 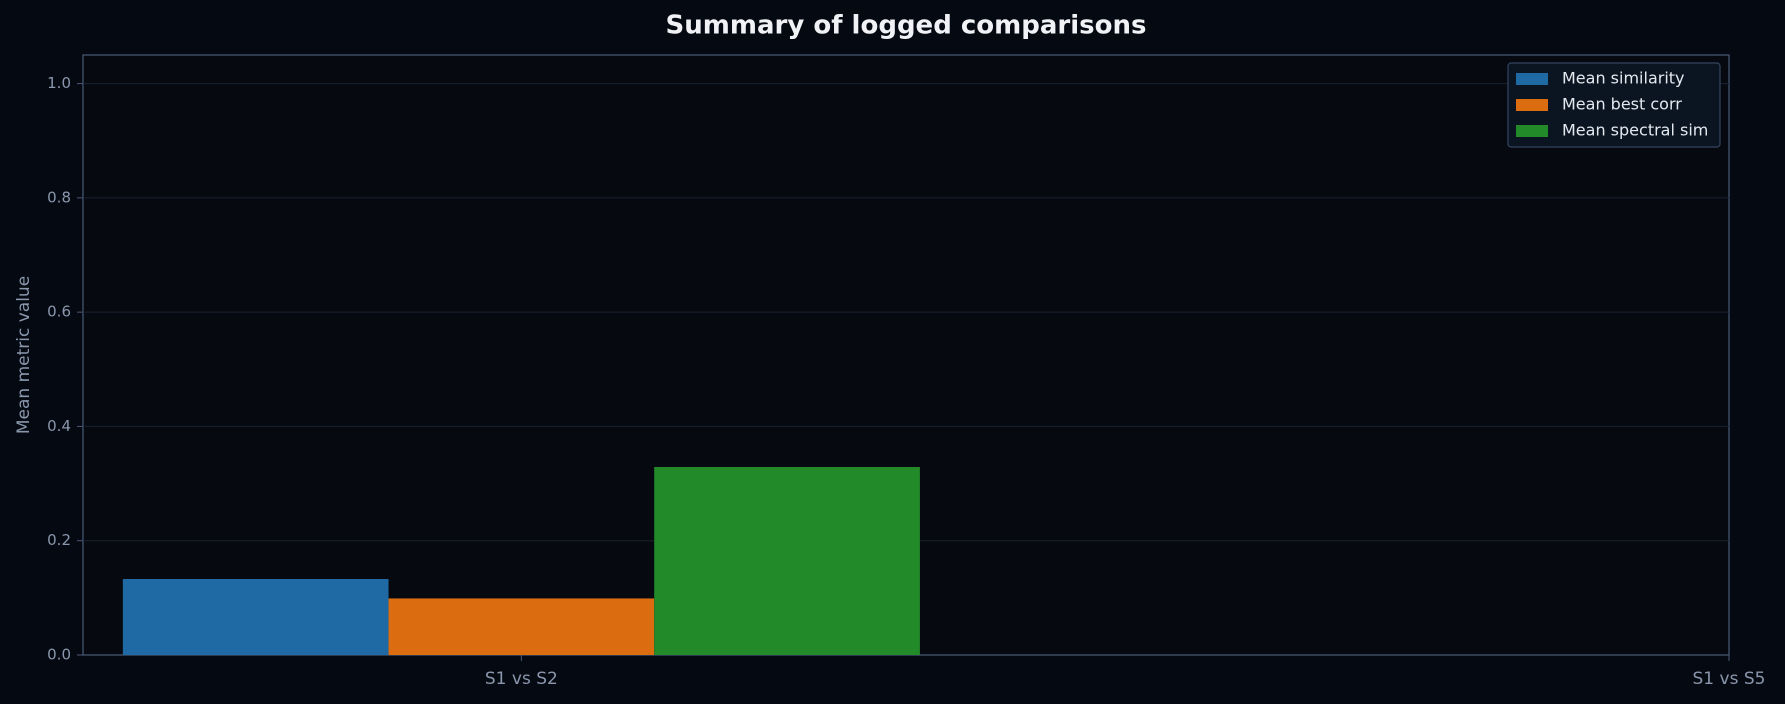 I want to click on chart-title: Summary of logged comparisons, so click(x=906, y=26).